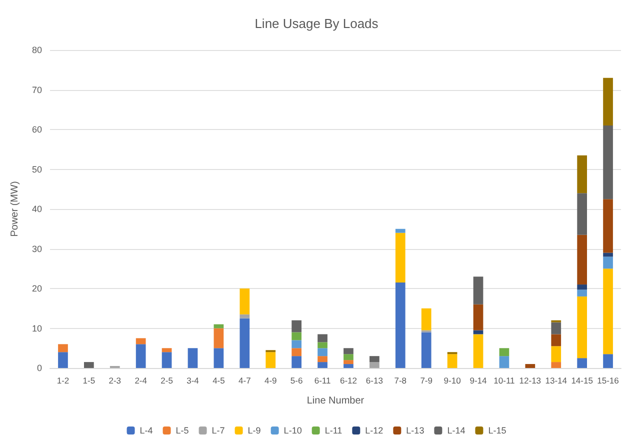  Describe the element at coordinates (375, 381) in the screenshot. I see `x-tick-label: 6-13` at that location.